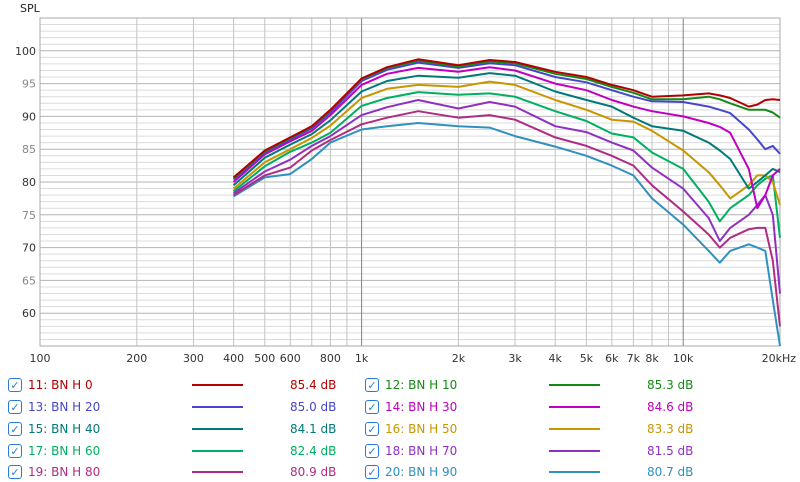  What do you see at coordinates (330, 358) in the screenshot?
I see `x-tick-label: 800` at bounding box center [330, 358].